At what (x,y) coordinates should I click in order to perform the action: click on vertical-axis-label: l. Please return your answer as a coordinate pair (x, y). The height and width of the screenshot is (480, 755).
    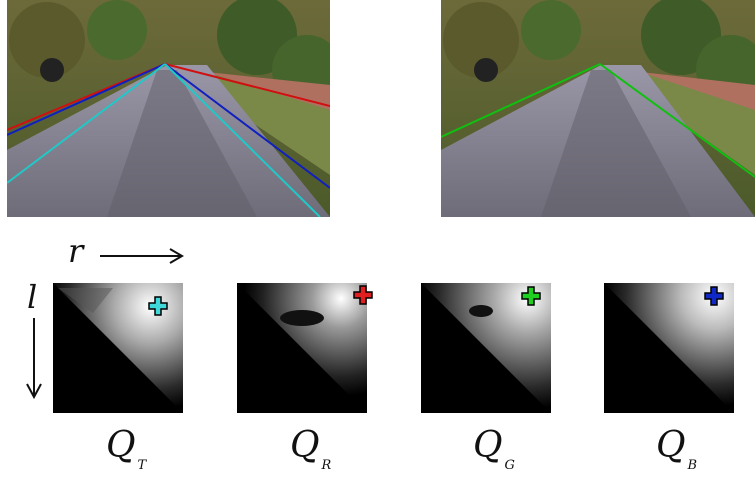
    Looking at the image, I should click on (32, 297).